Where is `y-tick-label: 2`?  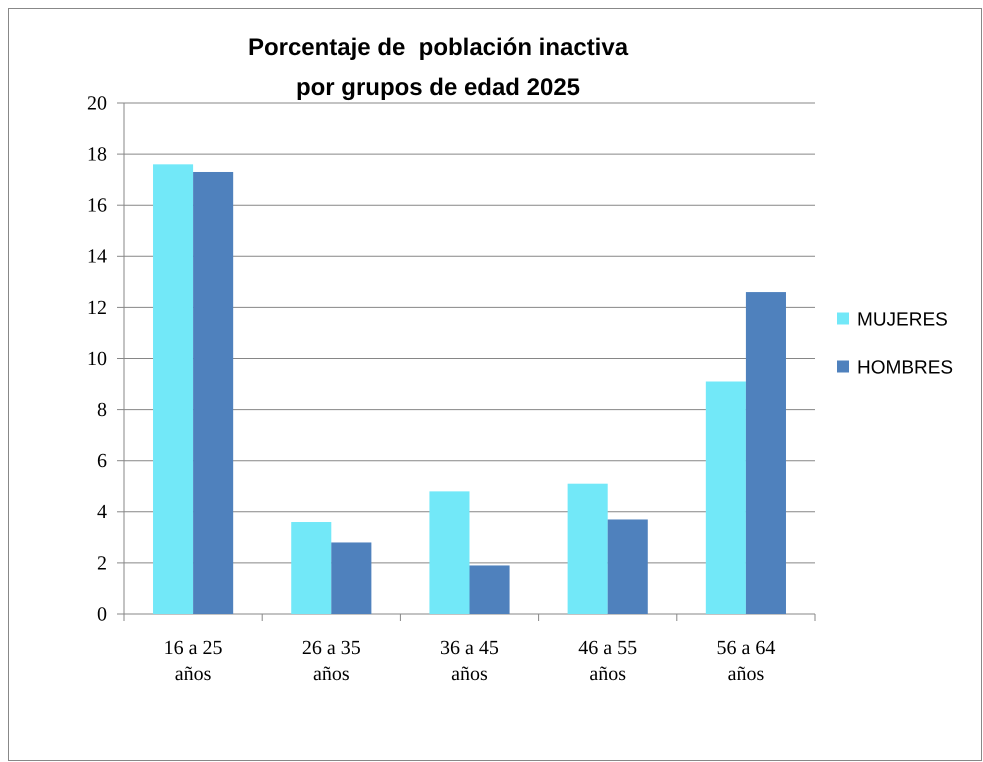 y-tick-label: 2 is located at coordinates (102, 563).